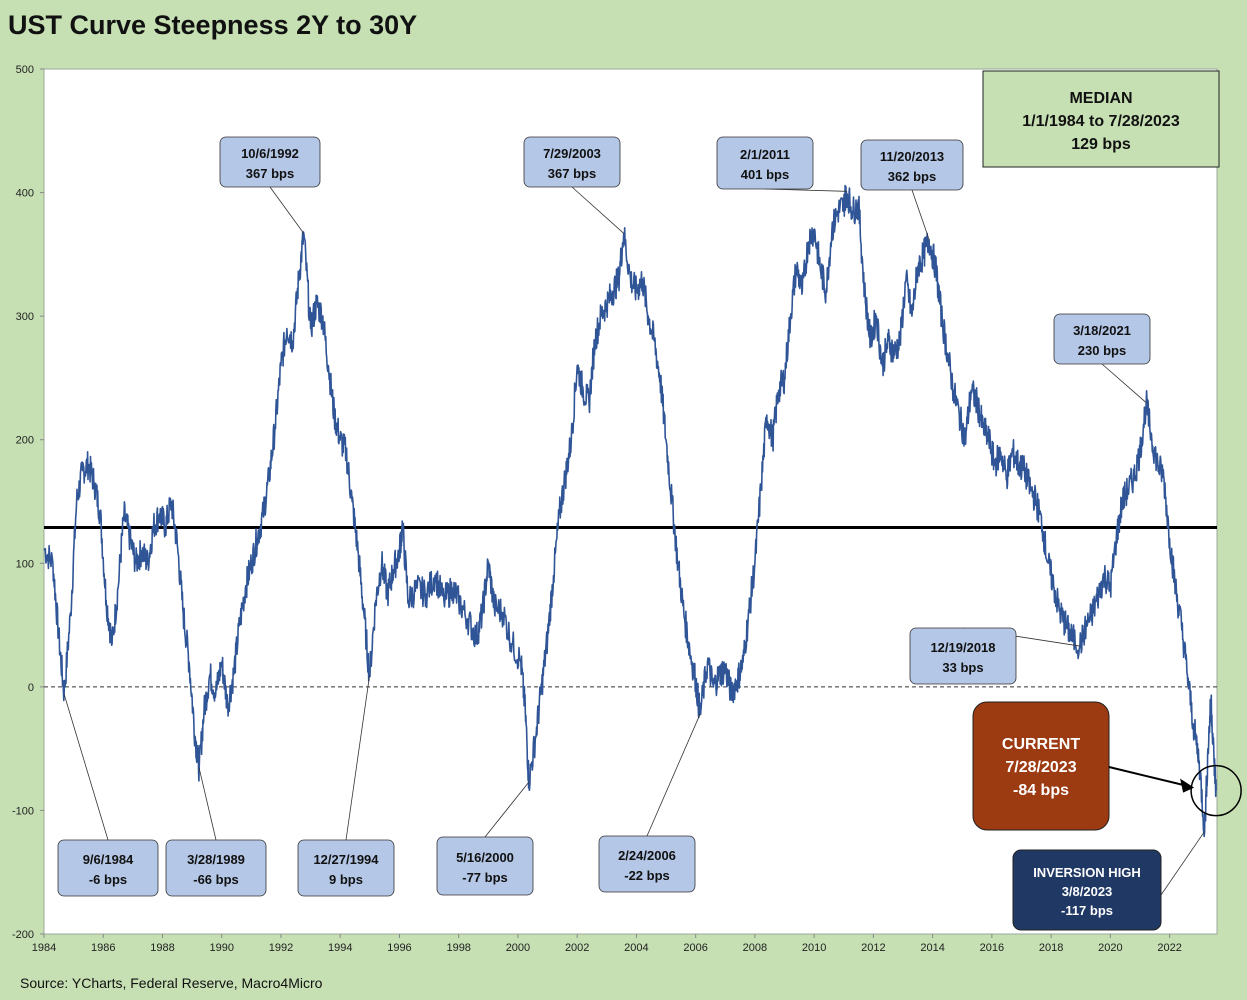  I want to click on y-tick-label: 500, so click(25, 70).